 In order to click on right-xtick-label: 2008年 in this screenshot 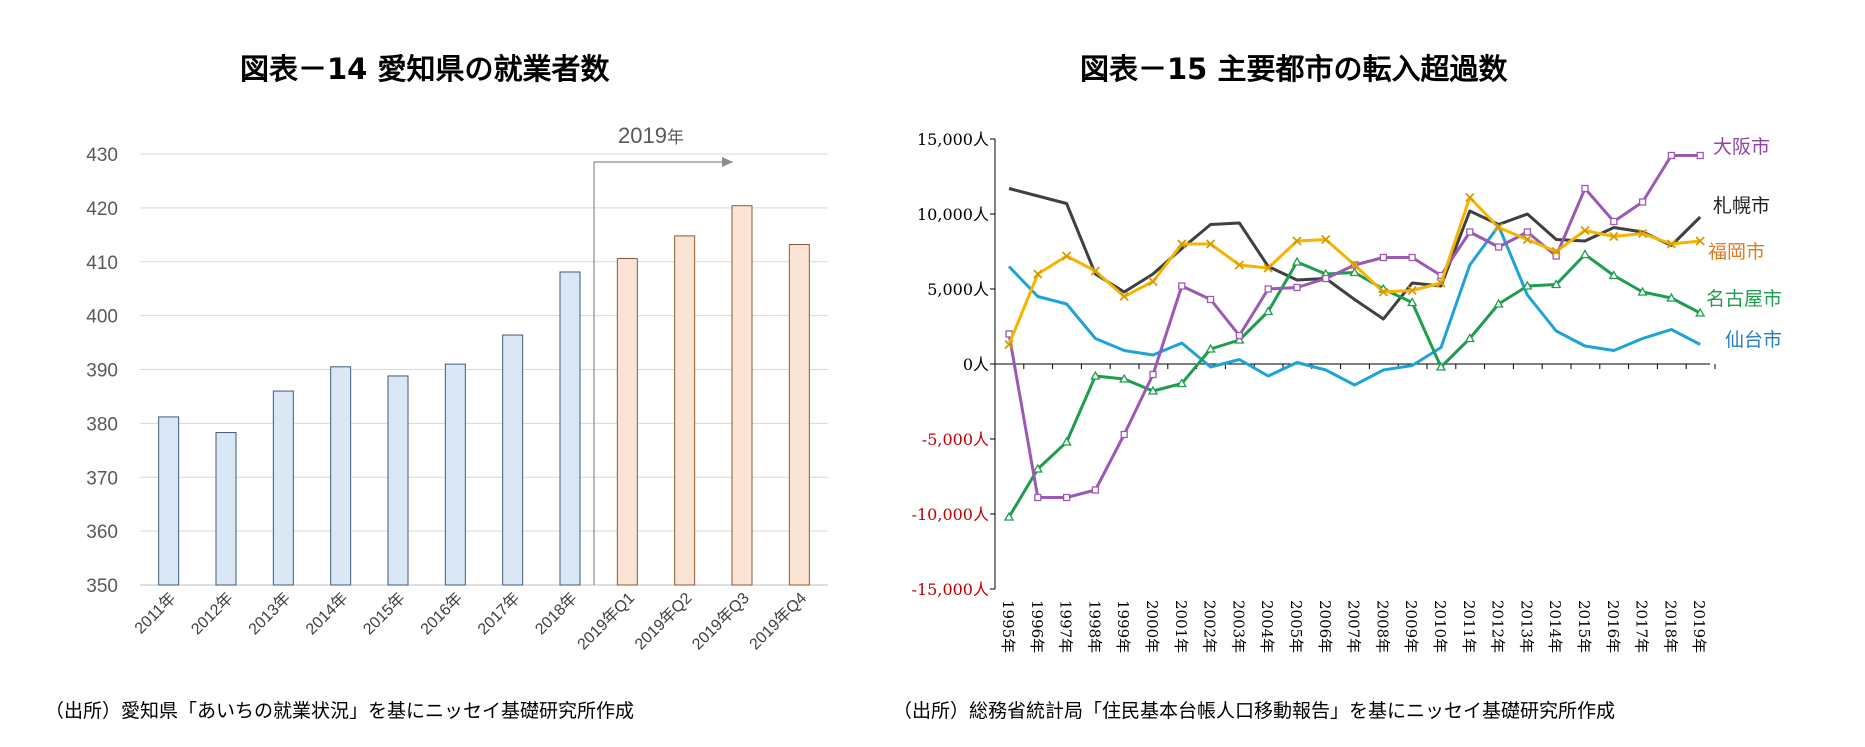, I will do `click(1382, 626)`.